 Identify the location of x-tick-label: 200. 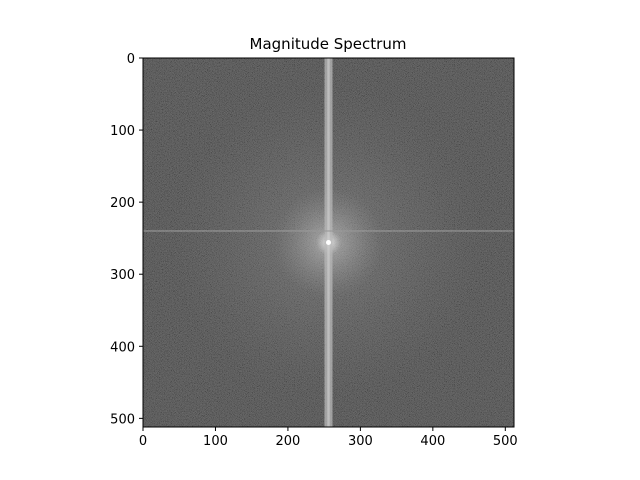
(288, 441).